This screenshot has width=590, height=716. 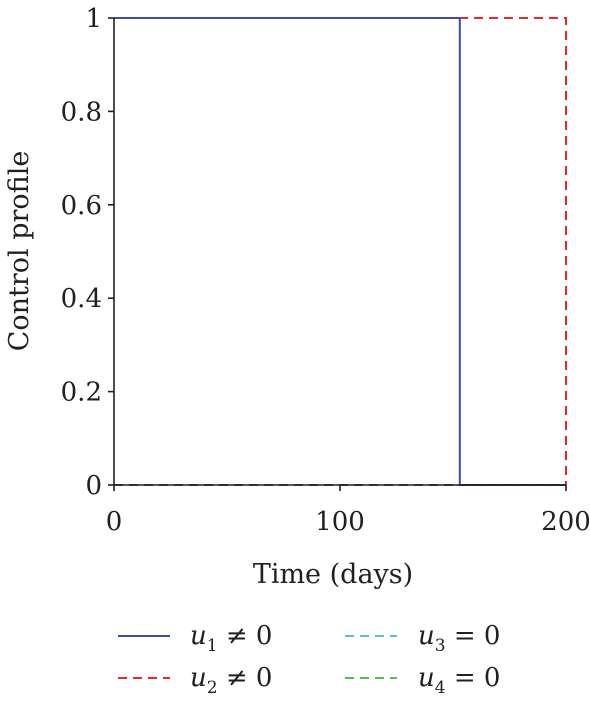 What do you see at coordinates (19, 251) in the screenshot?
I see `y-axis-label: Control profile` at bounding box center [19, 251].